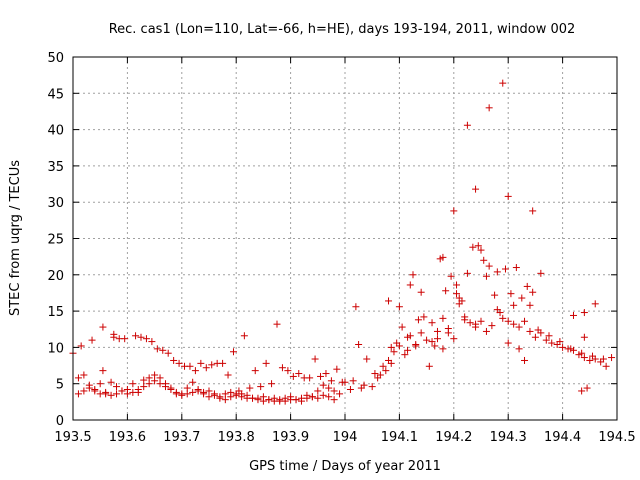  I want to click on y-tick-label: 0, so click(60, 421).